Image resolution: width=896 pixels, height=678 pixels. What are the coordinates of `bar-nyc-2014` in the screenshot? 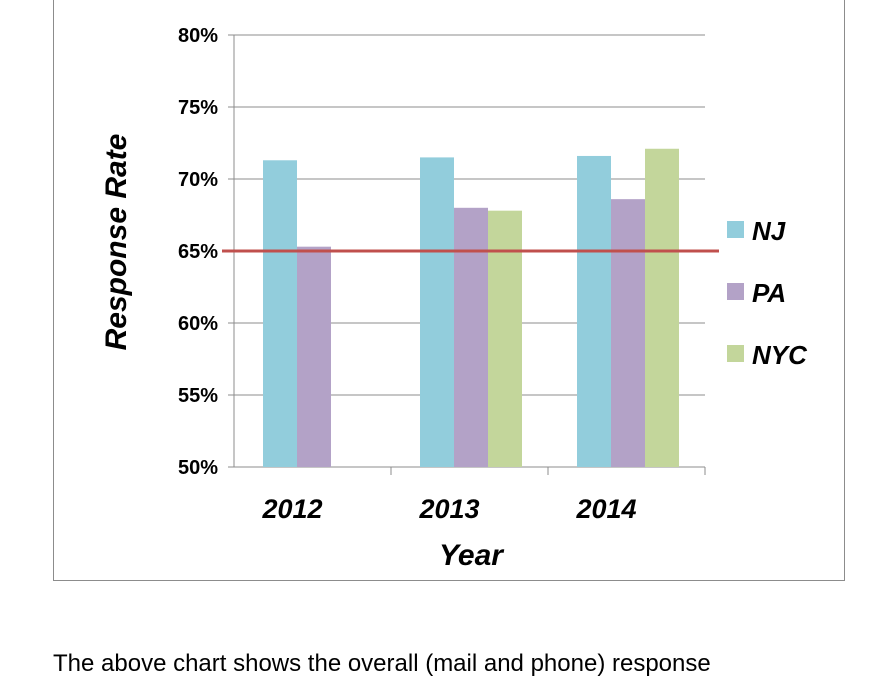 It's located at (662, 307).